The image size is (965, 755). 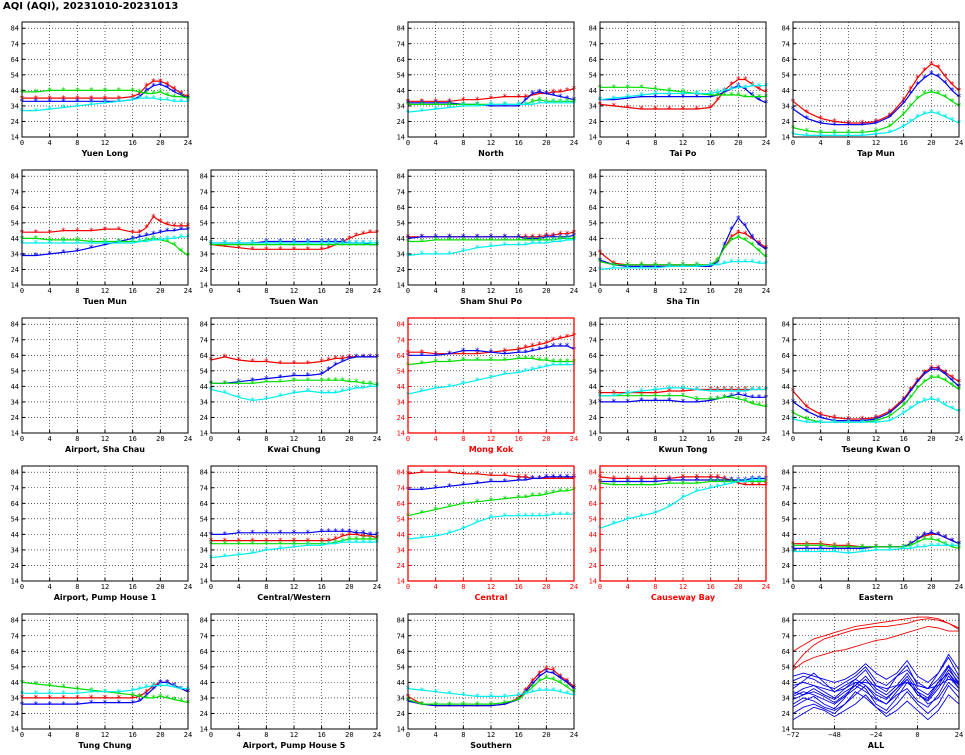 I want to click on y-tick-label: 74, so click(x=15, y=636).